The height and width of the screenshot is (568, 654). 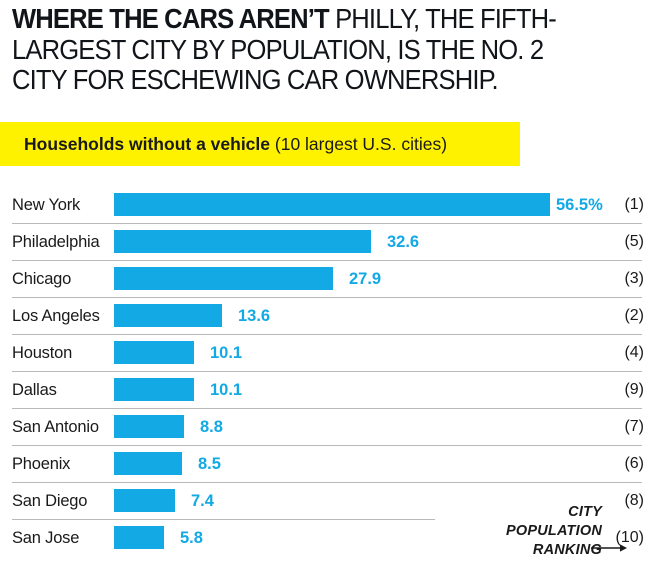 I want to click on population-rank-label: (5), so click(x=634, y=241).